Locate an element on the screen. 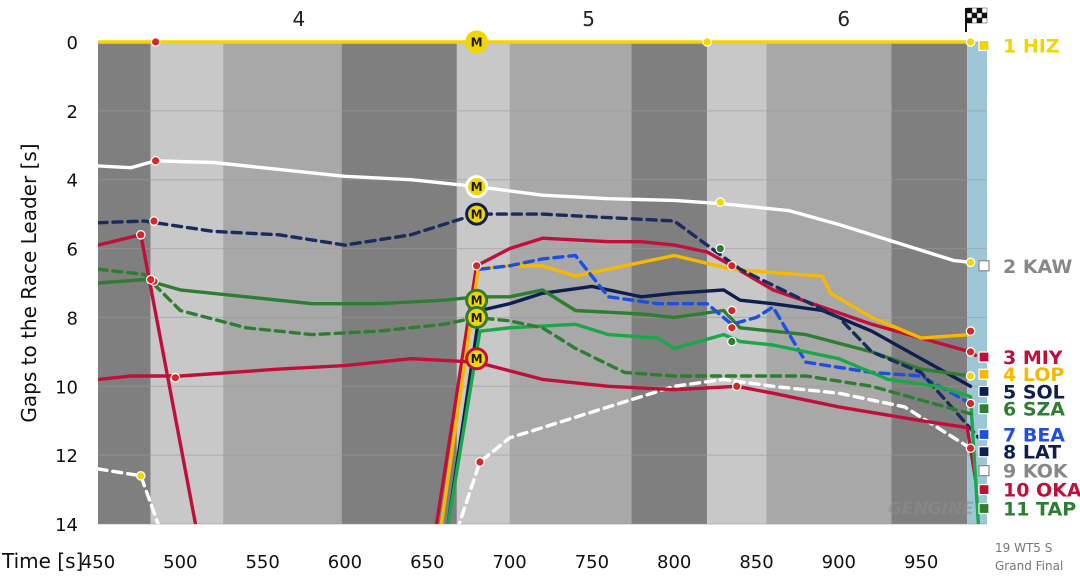 The height and width of the screenshot is (586, 1080). pit-marker-label-1: M is located at coordinates (477, 187).